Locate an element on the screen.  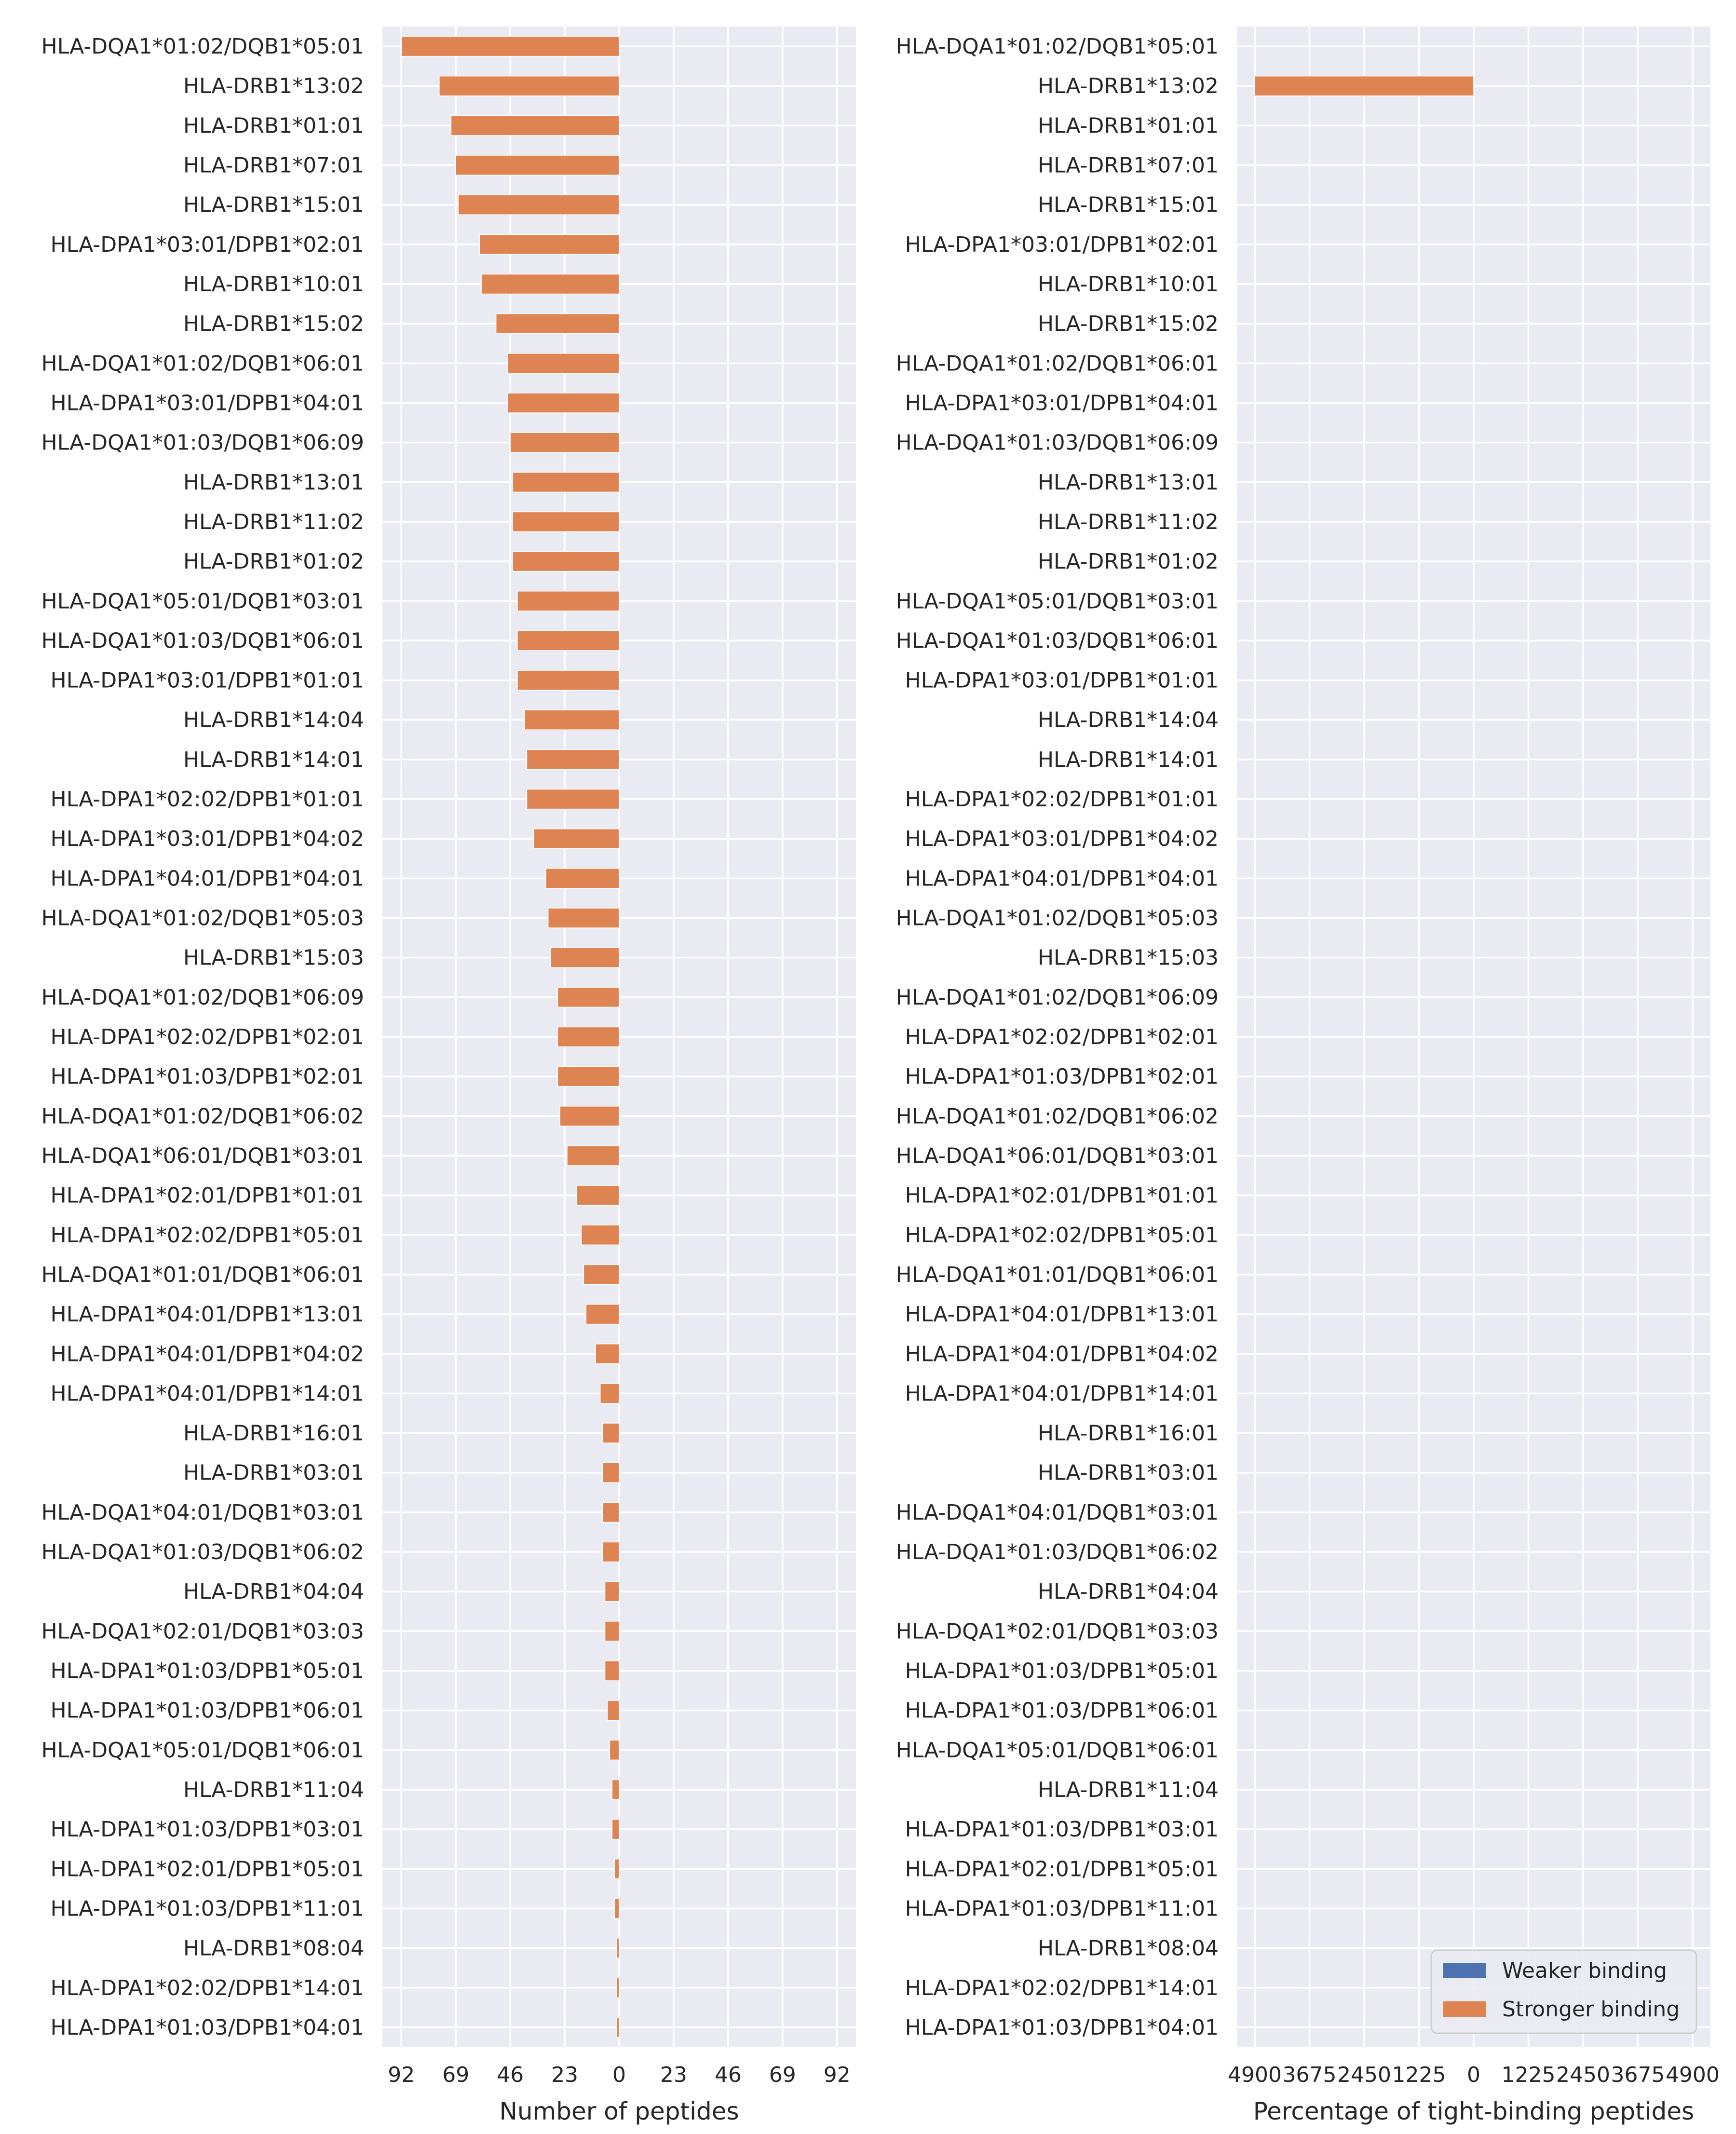
left-category-label: HLA-DRB1*01:01 is located at coordinates (273, 125).